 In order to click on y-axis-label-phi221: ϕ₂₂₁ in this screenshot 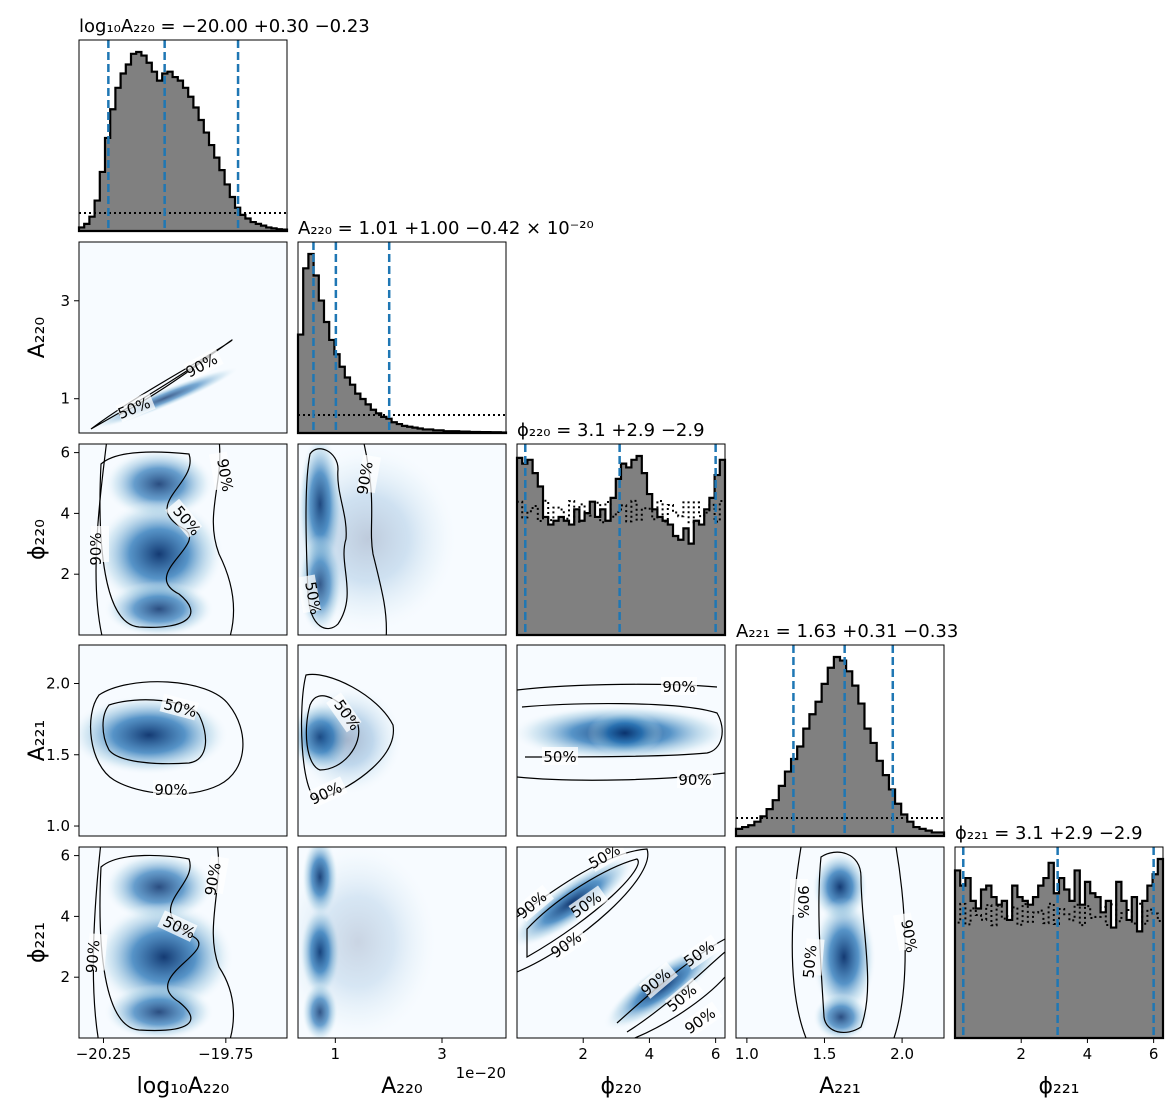, I will do `click(37, 942)`.